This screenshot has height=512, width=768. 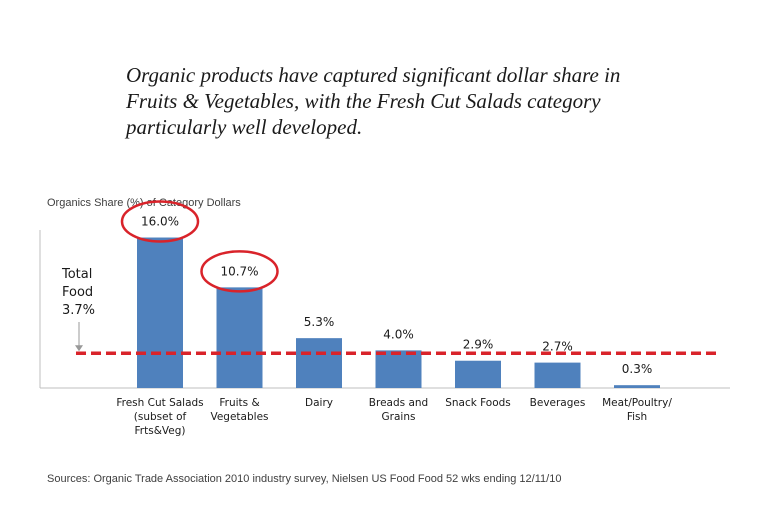 What do you see at coordinates (398, 403) in the screenshot?
I see `category-label: Breads and` at bounding box center [398, 403].